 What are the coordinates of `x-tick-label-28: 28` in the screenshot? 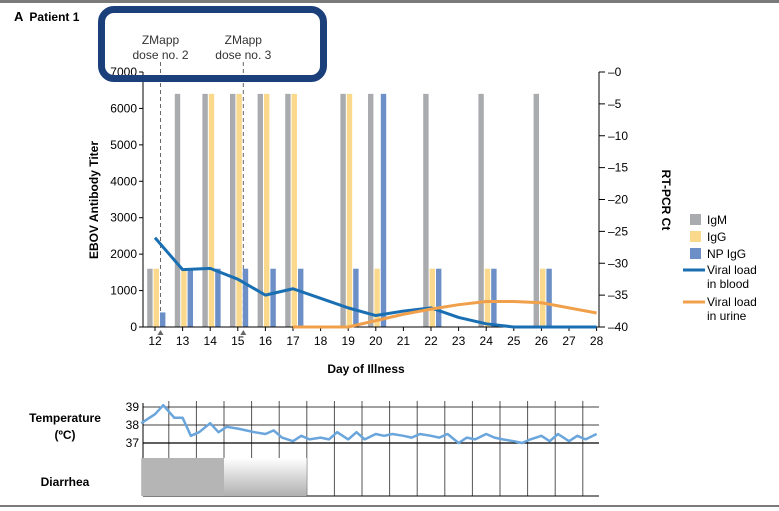 It's located at (597, 341).